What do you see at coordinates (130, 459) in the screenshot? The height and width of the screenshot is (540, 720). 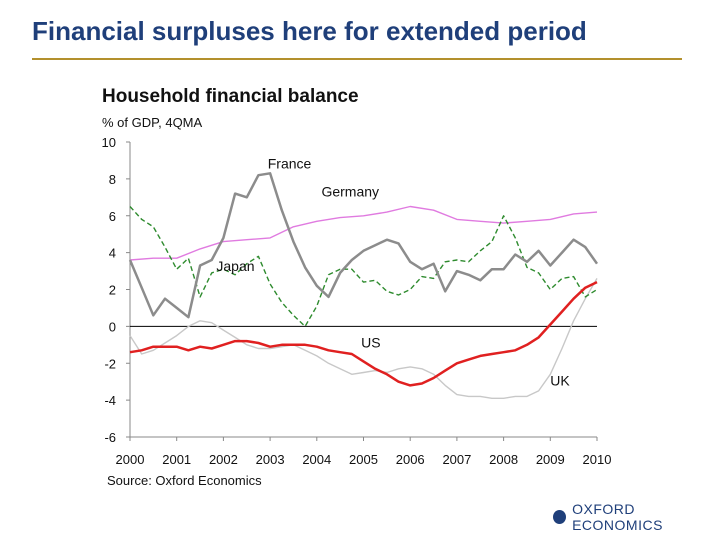 I see `x-tick-label: 2000` at bounding box center [130, 459].